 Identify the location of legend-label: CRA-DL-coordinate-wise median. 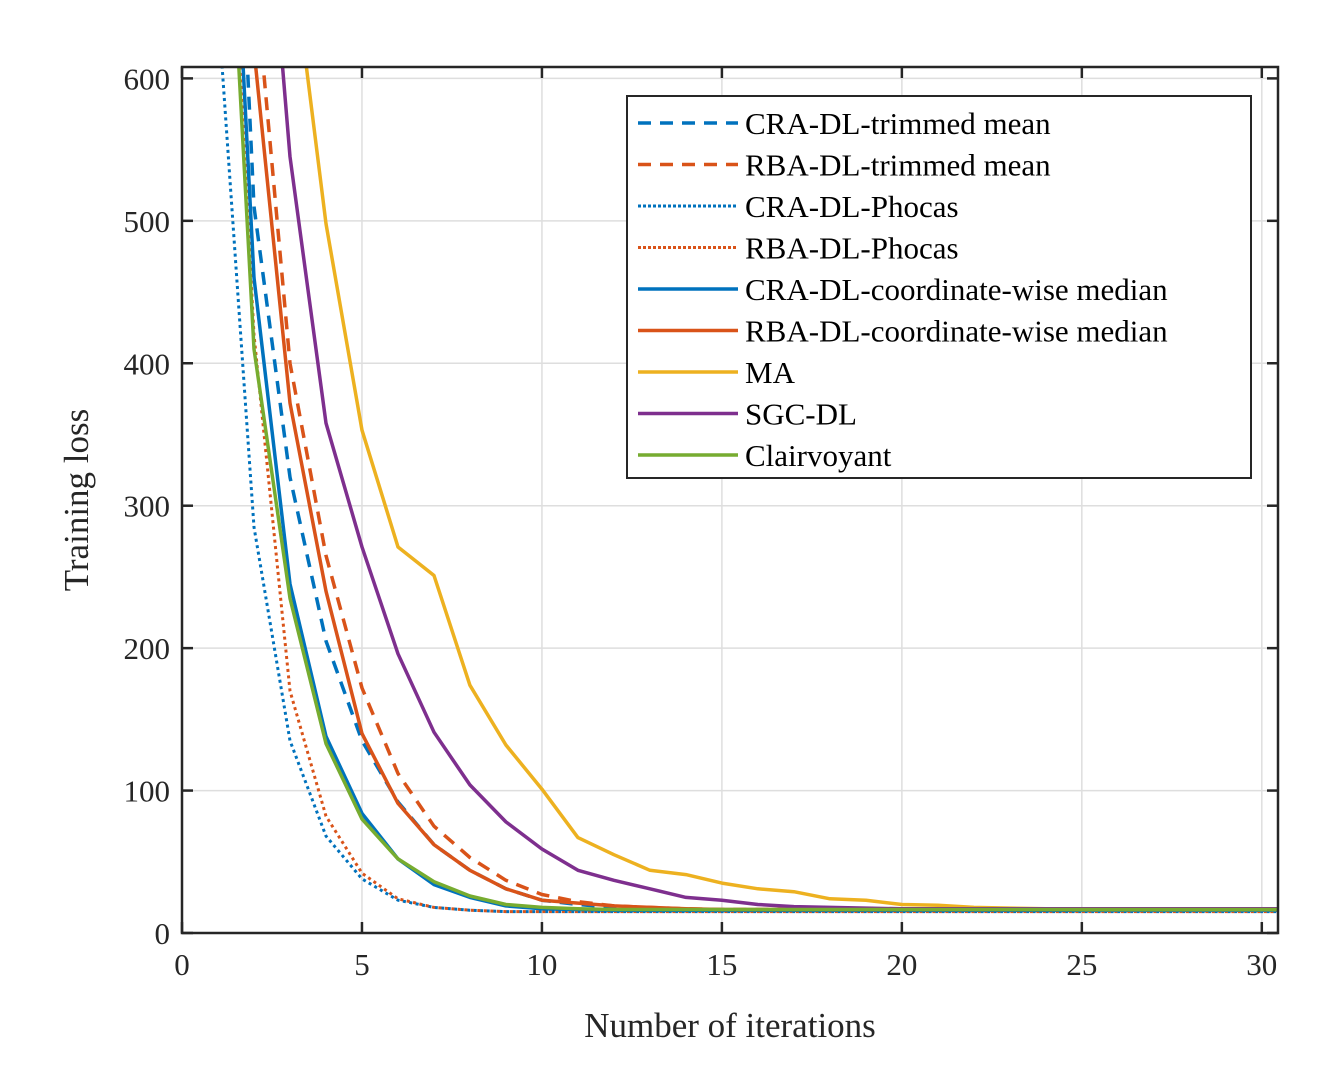
(956, 289).